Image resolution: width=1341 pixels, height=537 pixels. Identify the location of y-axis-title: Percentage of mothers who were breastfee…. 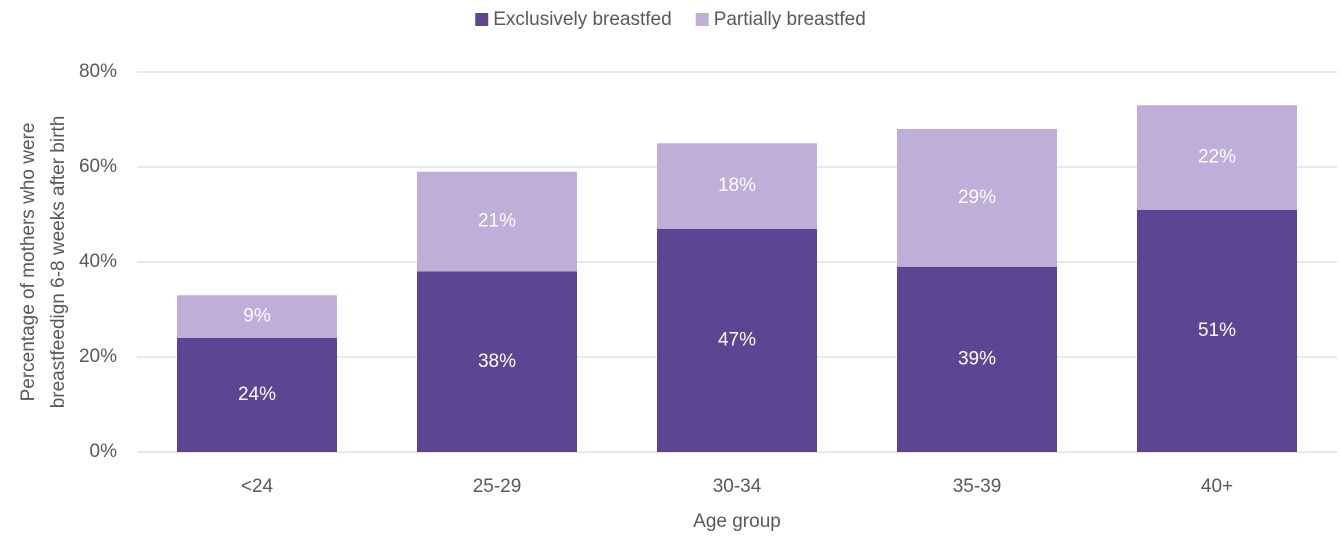
(43, 262).